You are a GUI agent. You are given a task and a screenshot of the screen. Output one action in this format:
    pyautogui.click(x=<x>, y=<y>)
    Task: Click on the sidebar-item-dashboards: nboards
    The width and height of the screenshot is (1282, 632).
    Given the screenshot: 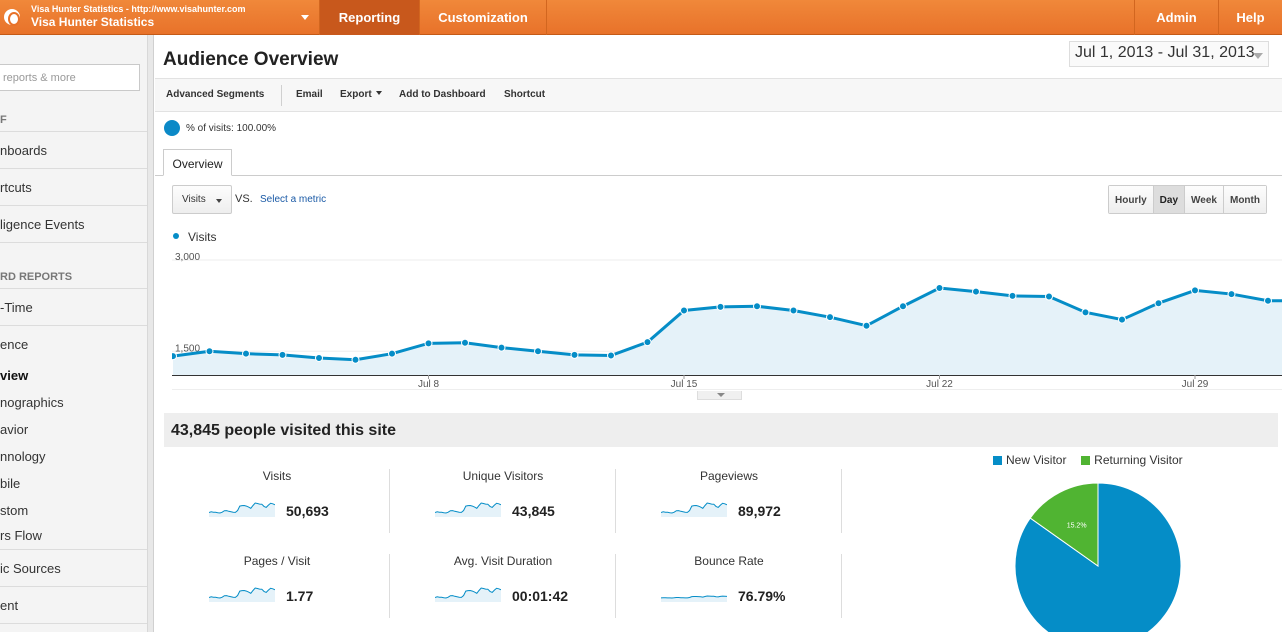 What is the action you would take?
    pyautogui.click(x=73, y=149)
    